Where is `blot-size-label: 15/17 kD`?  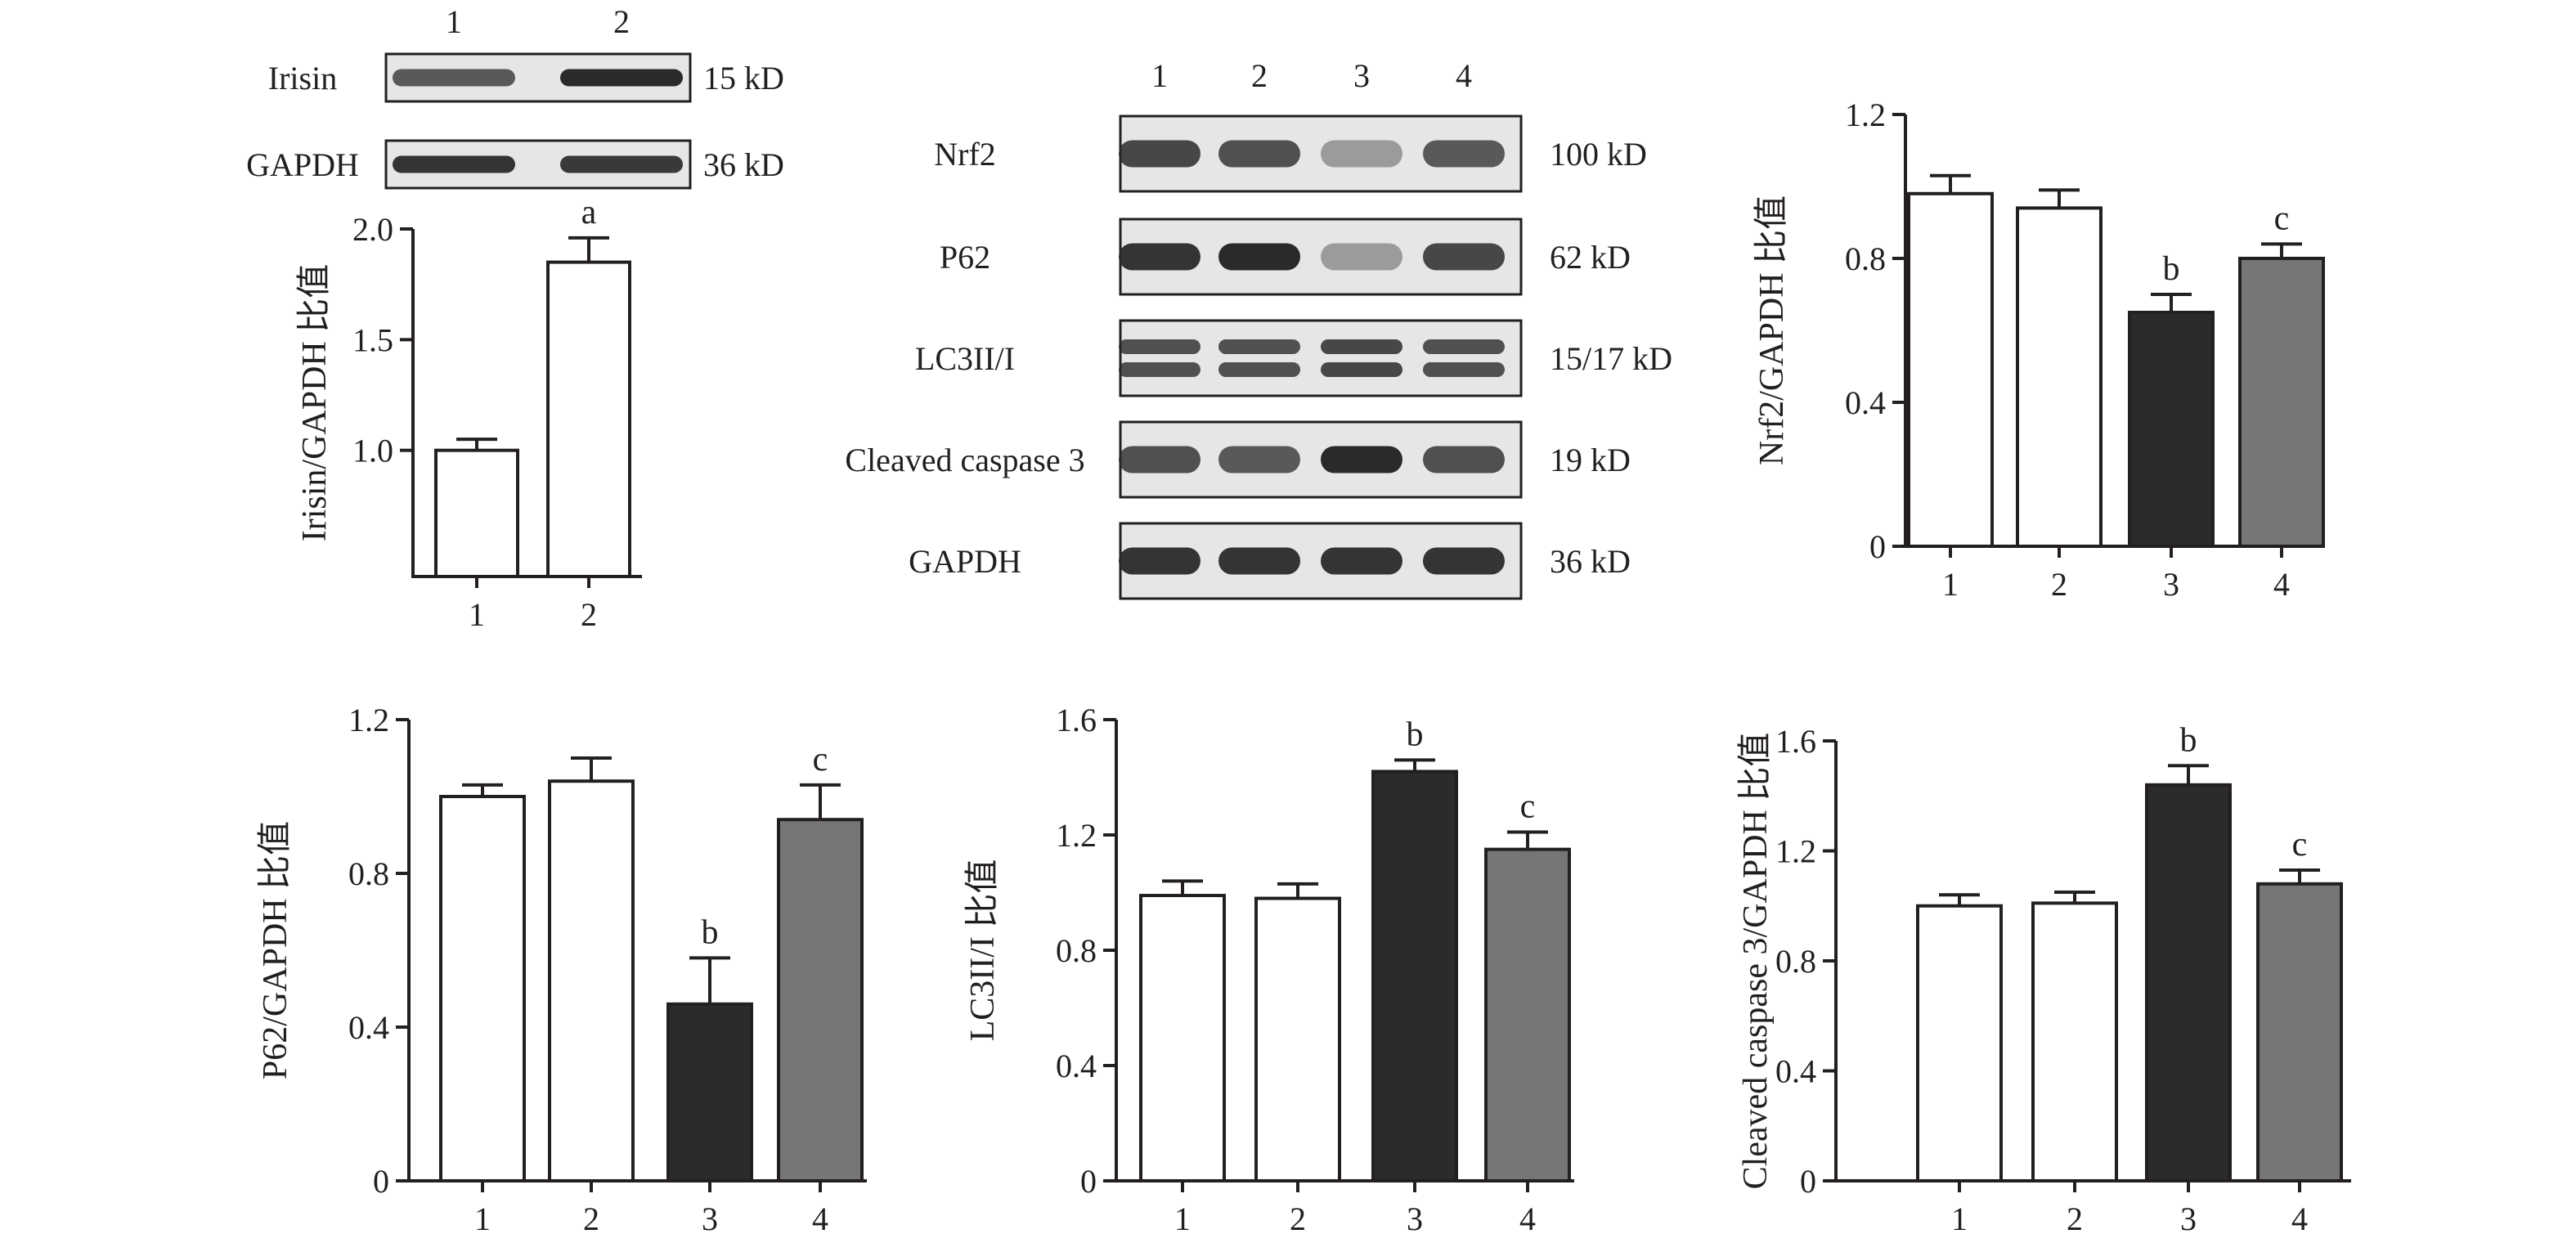
blot-size-label: 15/17 kD is located at coordinates (1611, 358).